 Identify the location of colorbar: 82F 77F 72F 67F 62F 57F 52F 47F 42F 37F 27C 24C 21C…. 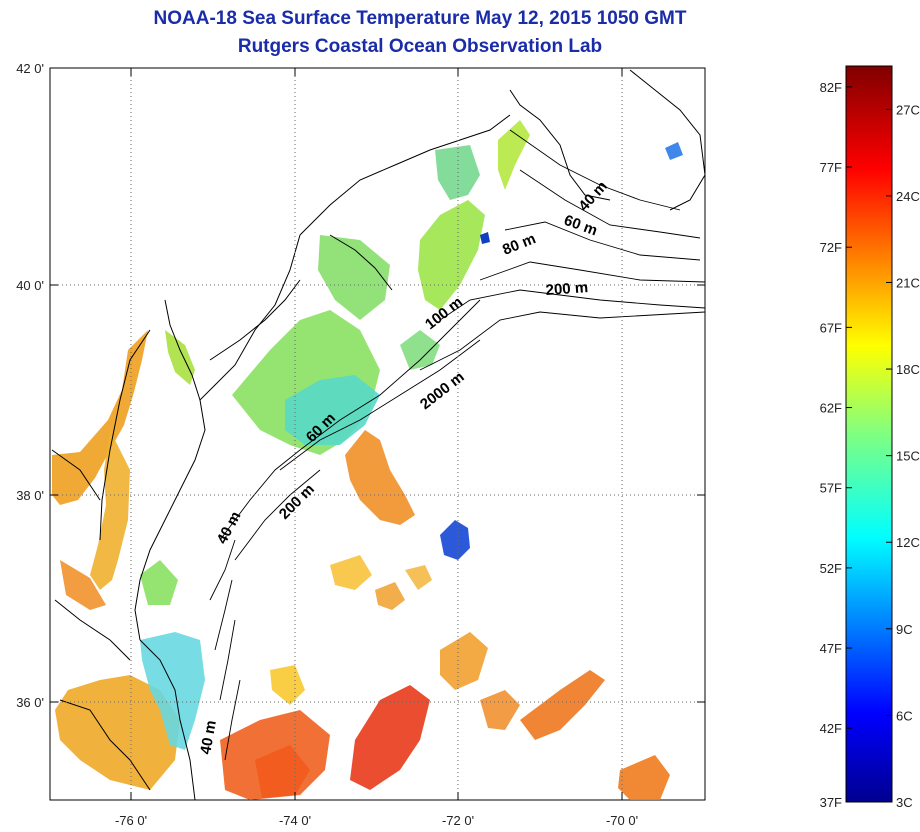
(870, 437).